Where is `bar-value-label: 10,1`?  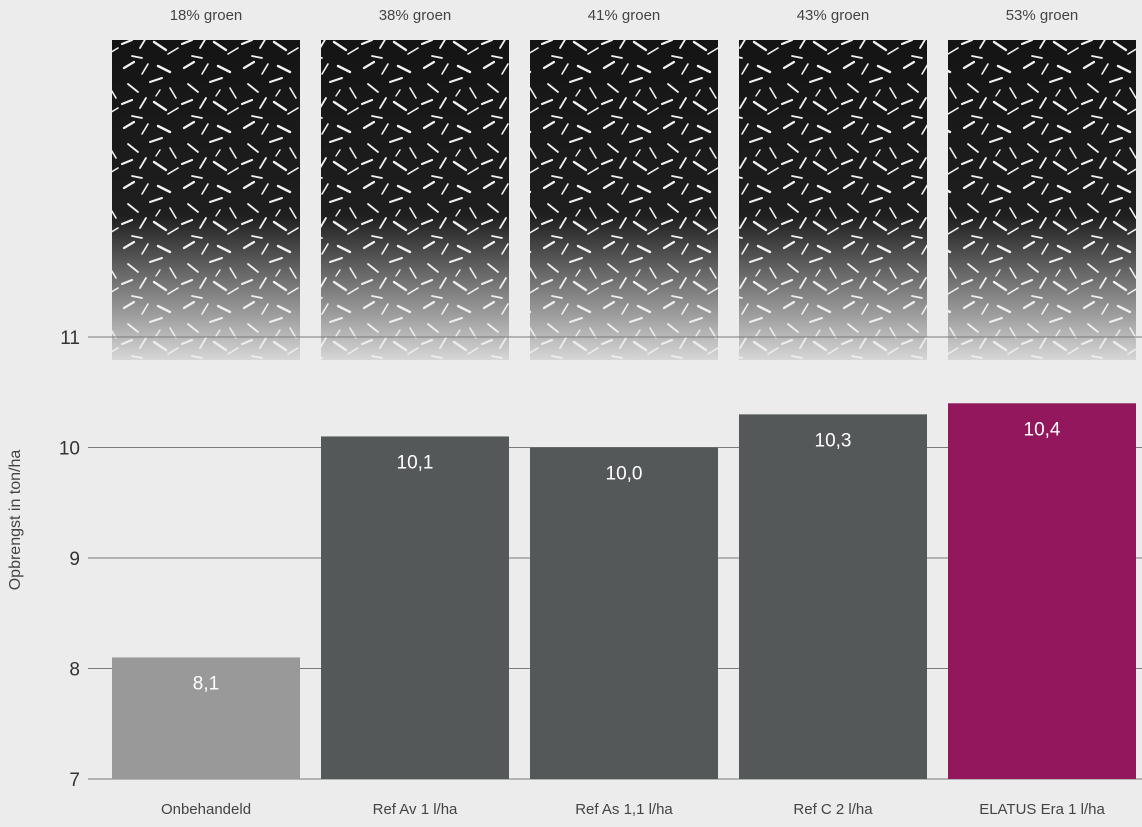
bar-value-label: 10,1 is located at coordinates (415, 462).